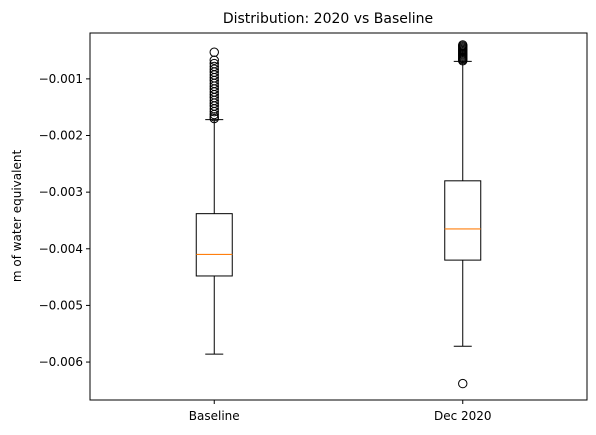  What do you see at coordinates (214, 416) in the screenshot?
I see `x-tick-label: Baseline` at bounding box center [214, 416].